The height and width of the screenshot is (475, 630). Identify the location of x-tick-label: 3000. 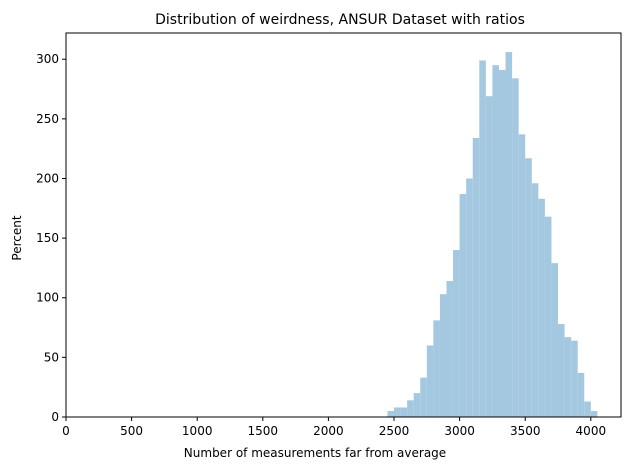
(459, 431).